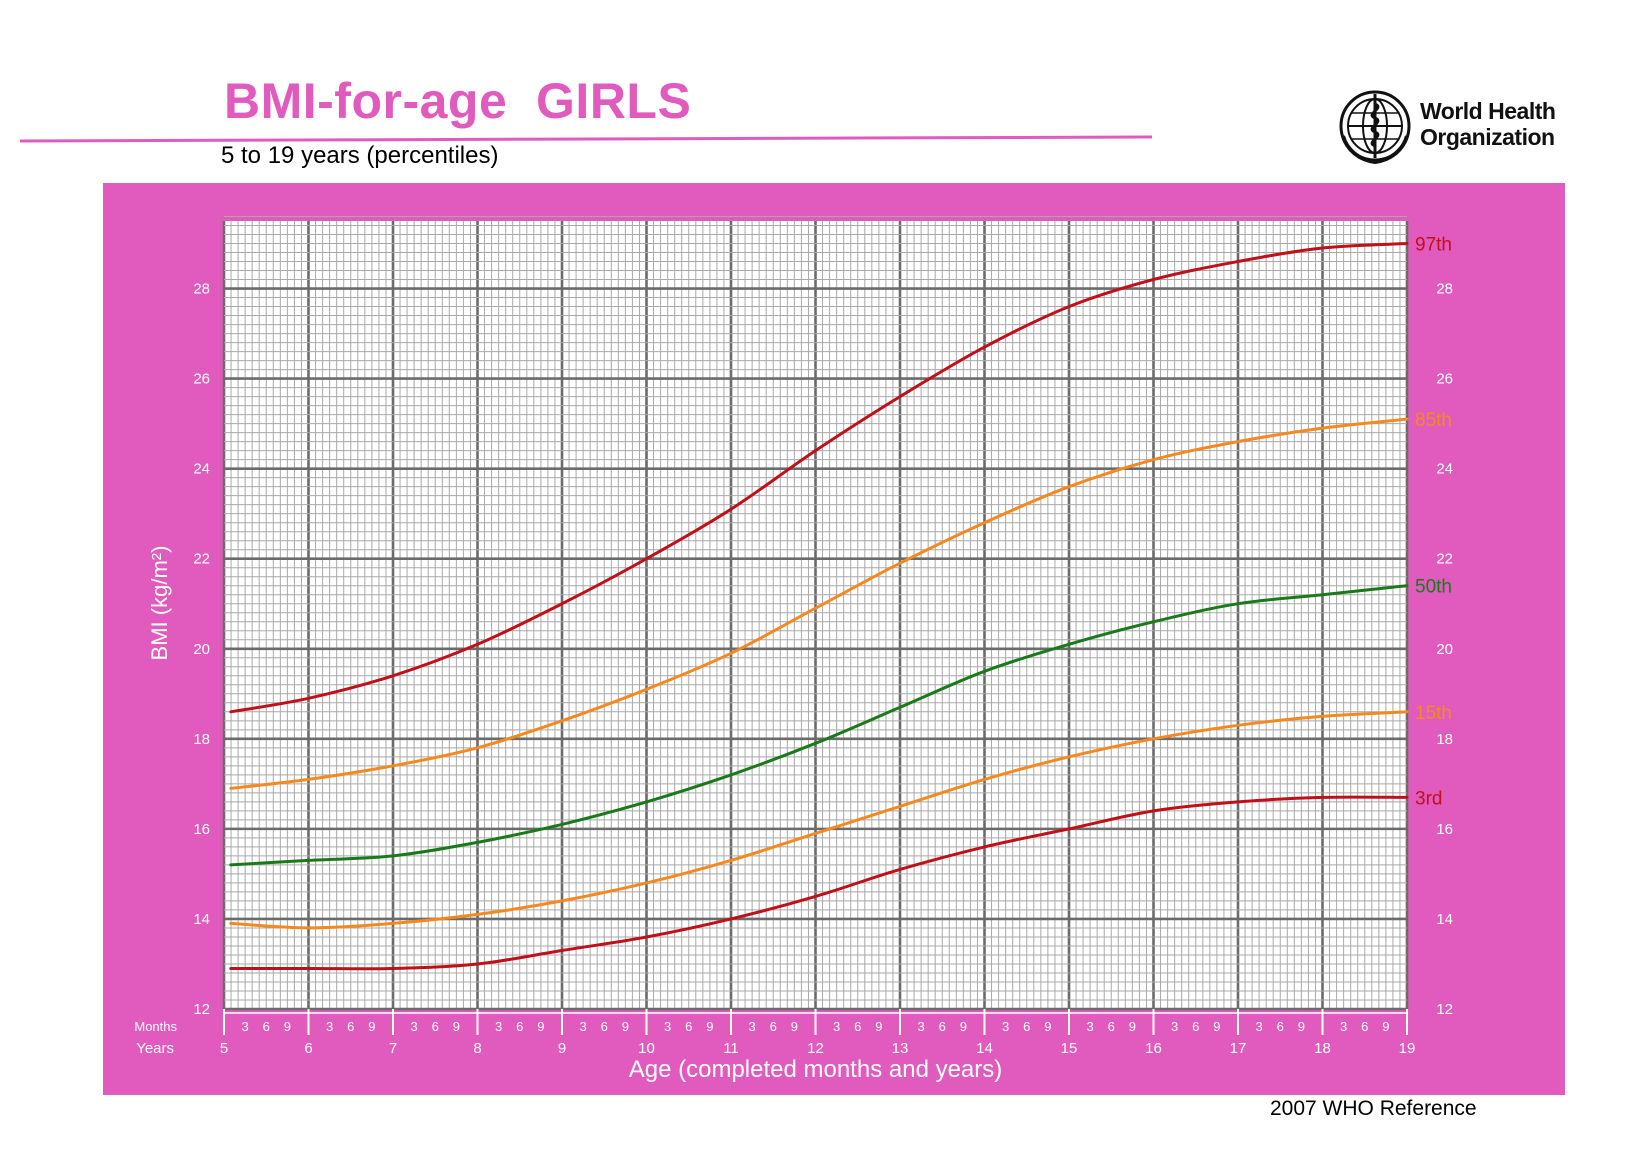 The width and height of the screenshot is (1648, 1163). What do you see at coordinates (731, 1048) in the screenshot?
I see `x-tick-label: 11` at bounding box center [731, 1048].